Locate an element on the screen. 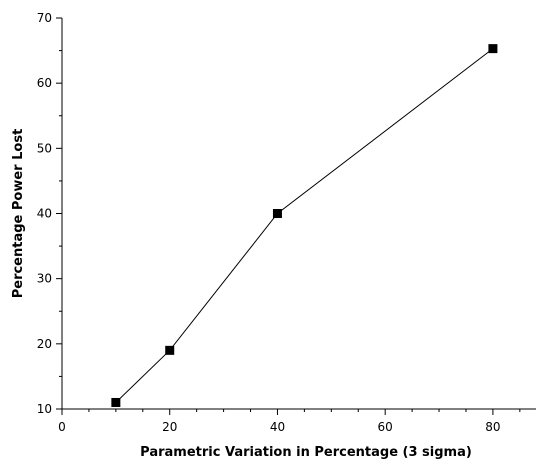 The width and height of the screenshot is (538, 462). y-tick-label: 10 is located at coordinates (44, 409).